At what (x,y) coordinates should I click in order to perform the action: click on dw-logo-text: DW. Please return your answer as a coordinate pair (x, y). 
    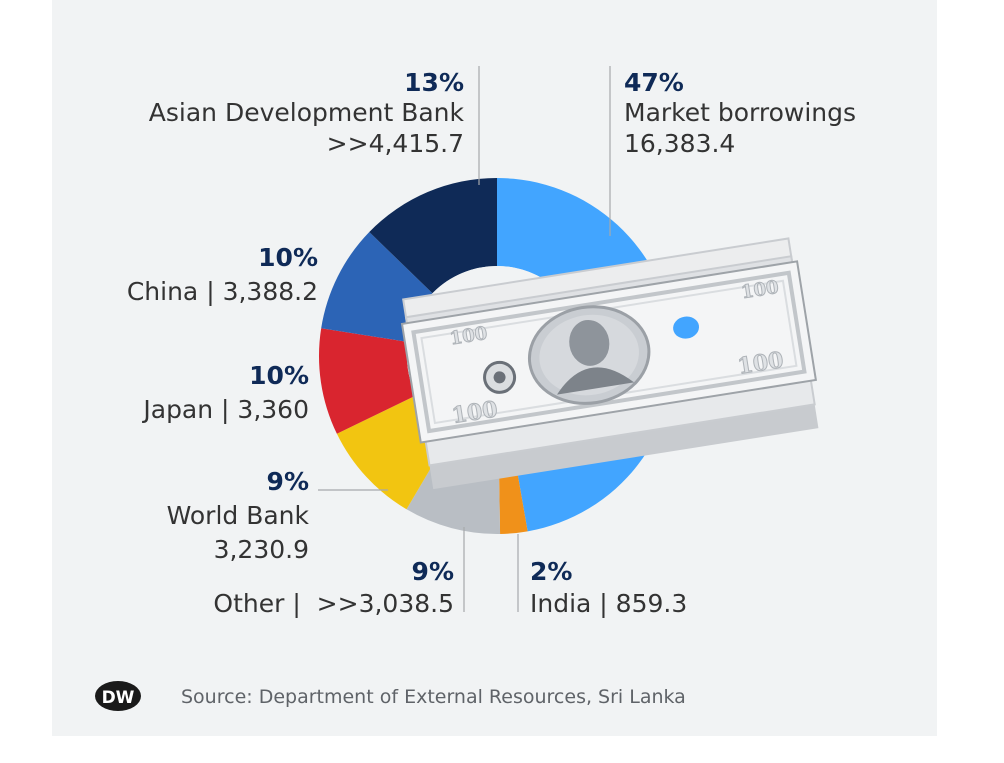
    Looking at the image, I should click on (118, 698).